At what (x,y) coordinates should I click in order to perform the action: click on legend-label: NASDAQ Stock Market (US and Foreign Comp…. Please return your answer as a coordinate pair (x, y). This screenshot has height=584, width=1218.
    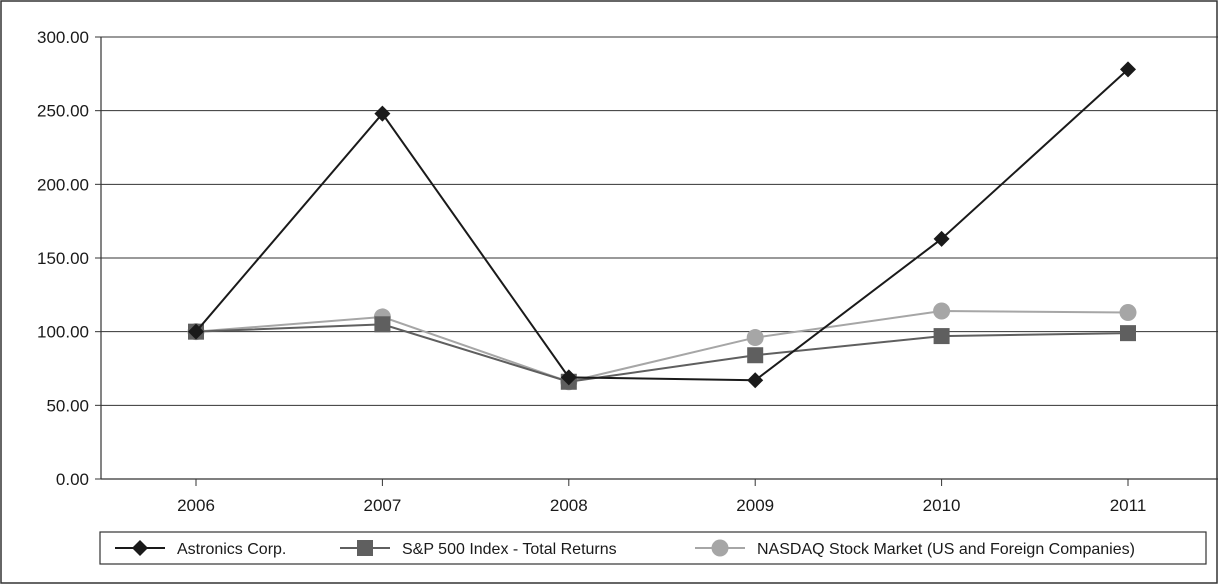
    Looking at the image, I should click on (946, 549).